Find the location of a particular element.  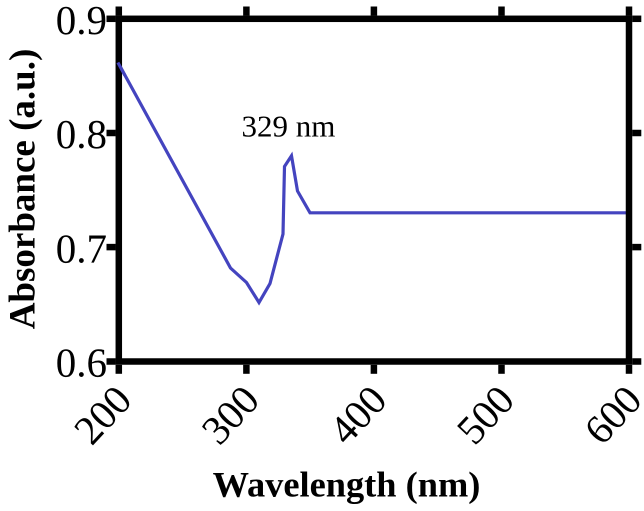

svg-text: Wavelength (nm) is located at coordinates (347, 484).